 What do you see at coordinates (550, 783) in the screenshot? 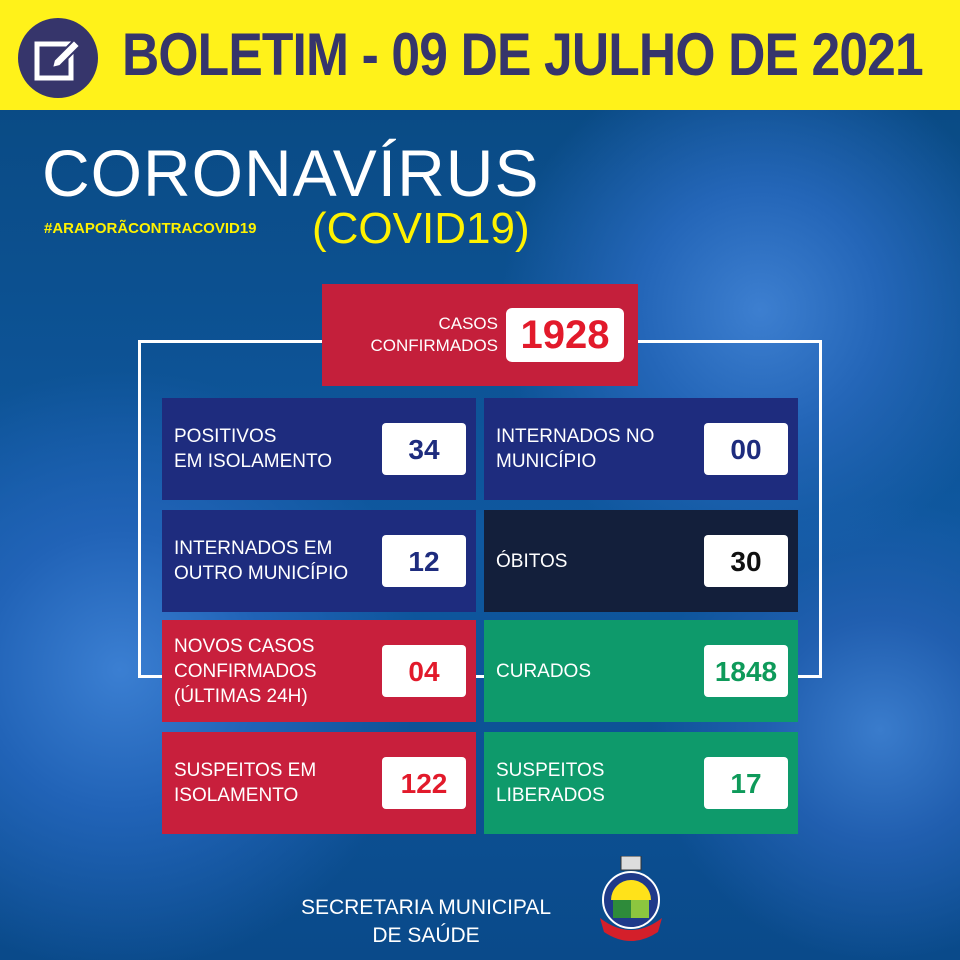
I see `stat-label: SUSPEITOS LIBERADOS` at bounding box center [550, 783].